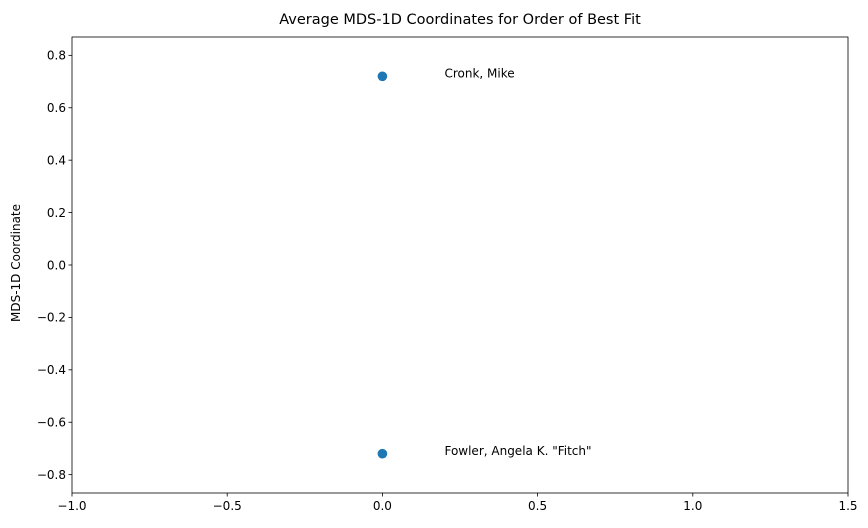 The image size is (868, 528). Describe the element at coordinates (71, 506) in the screenshot. I see `x-tick-label: −1.0` at that location.